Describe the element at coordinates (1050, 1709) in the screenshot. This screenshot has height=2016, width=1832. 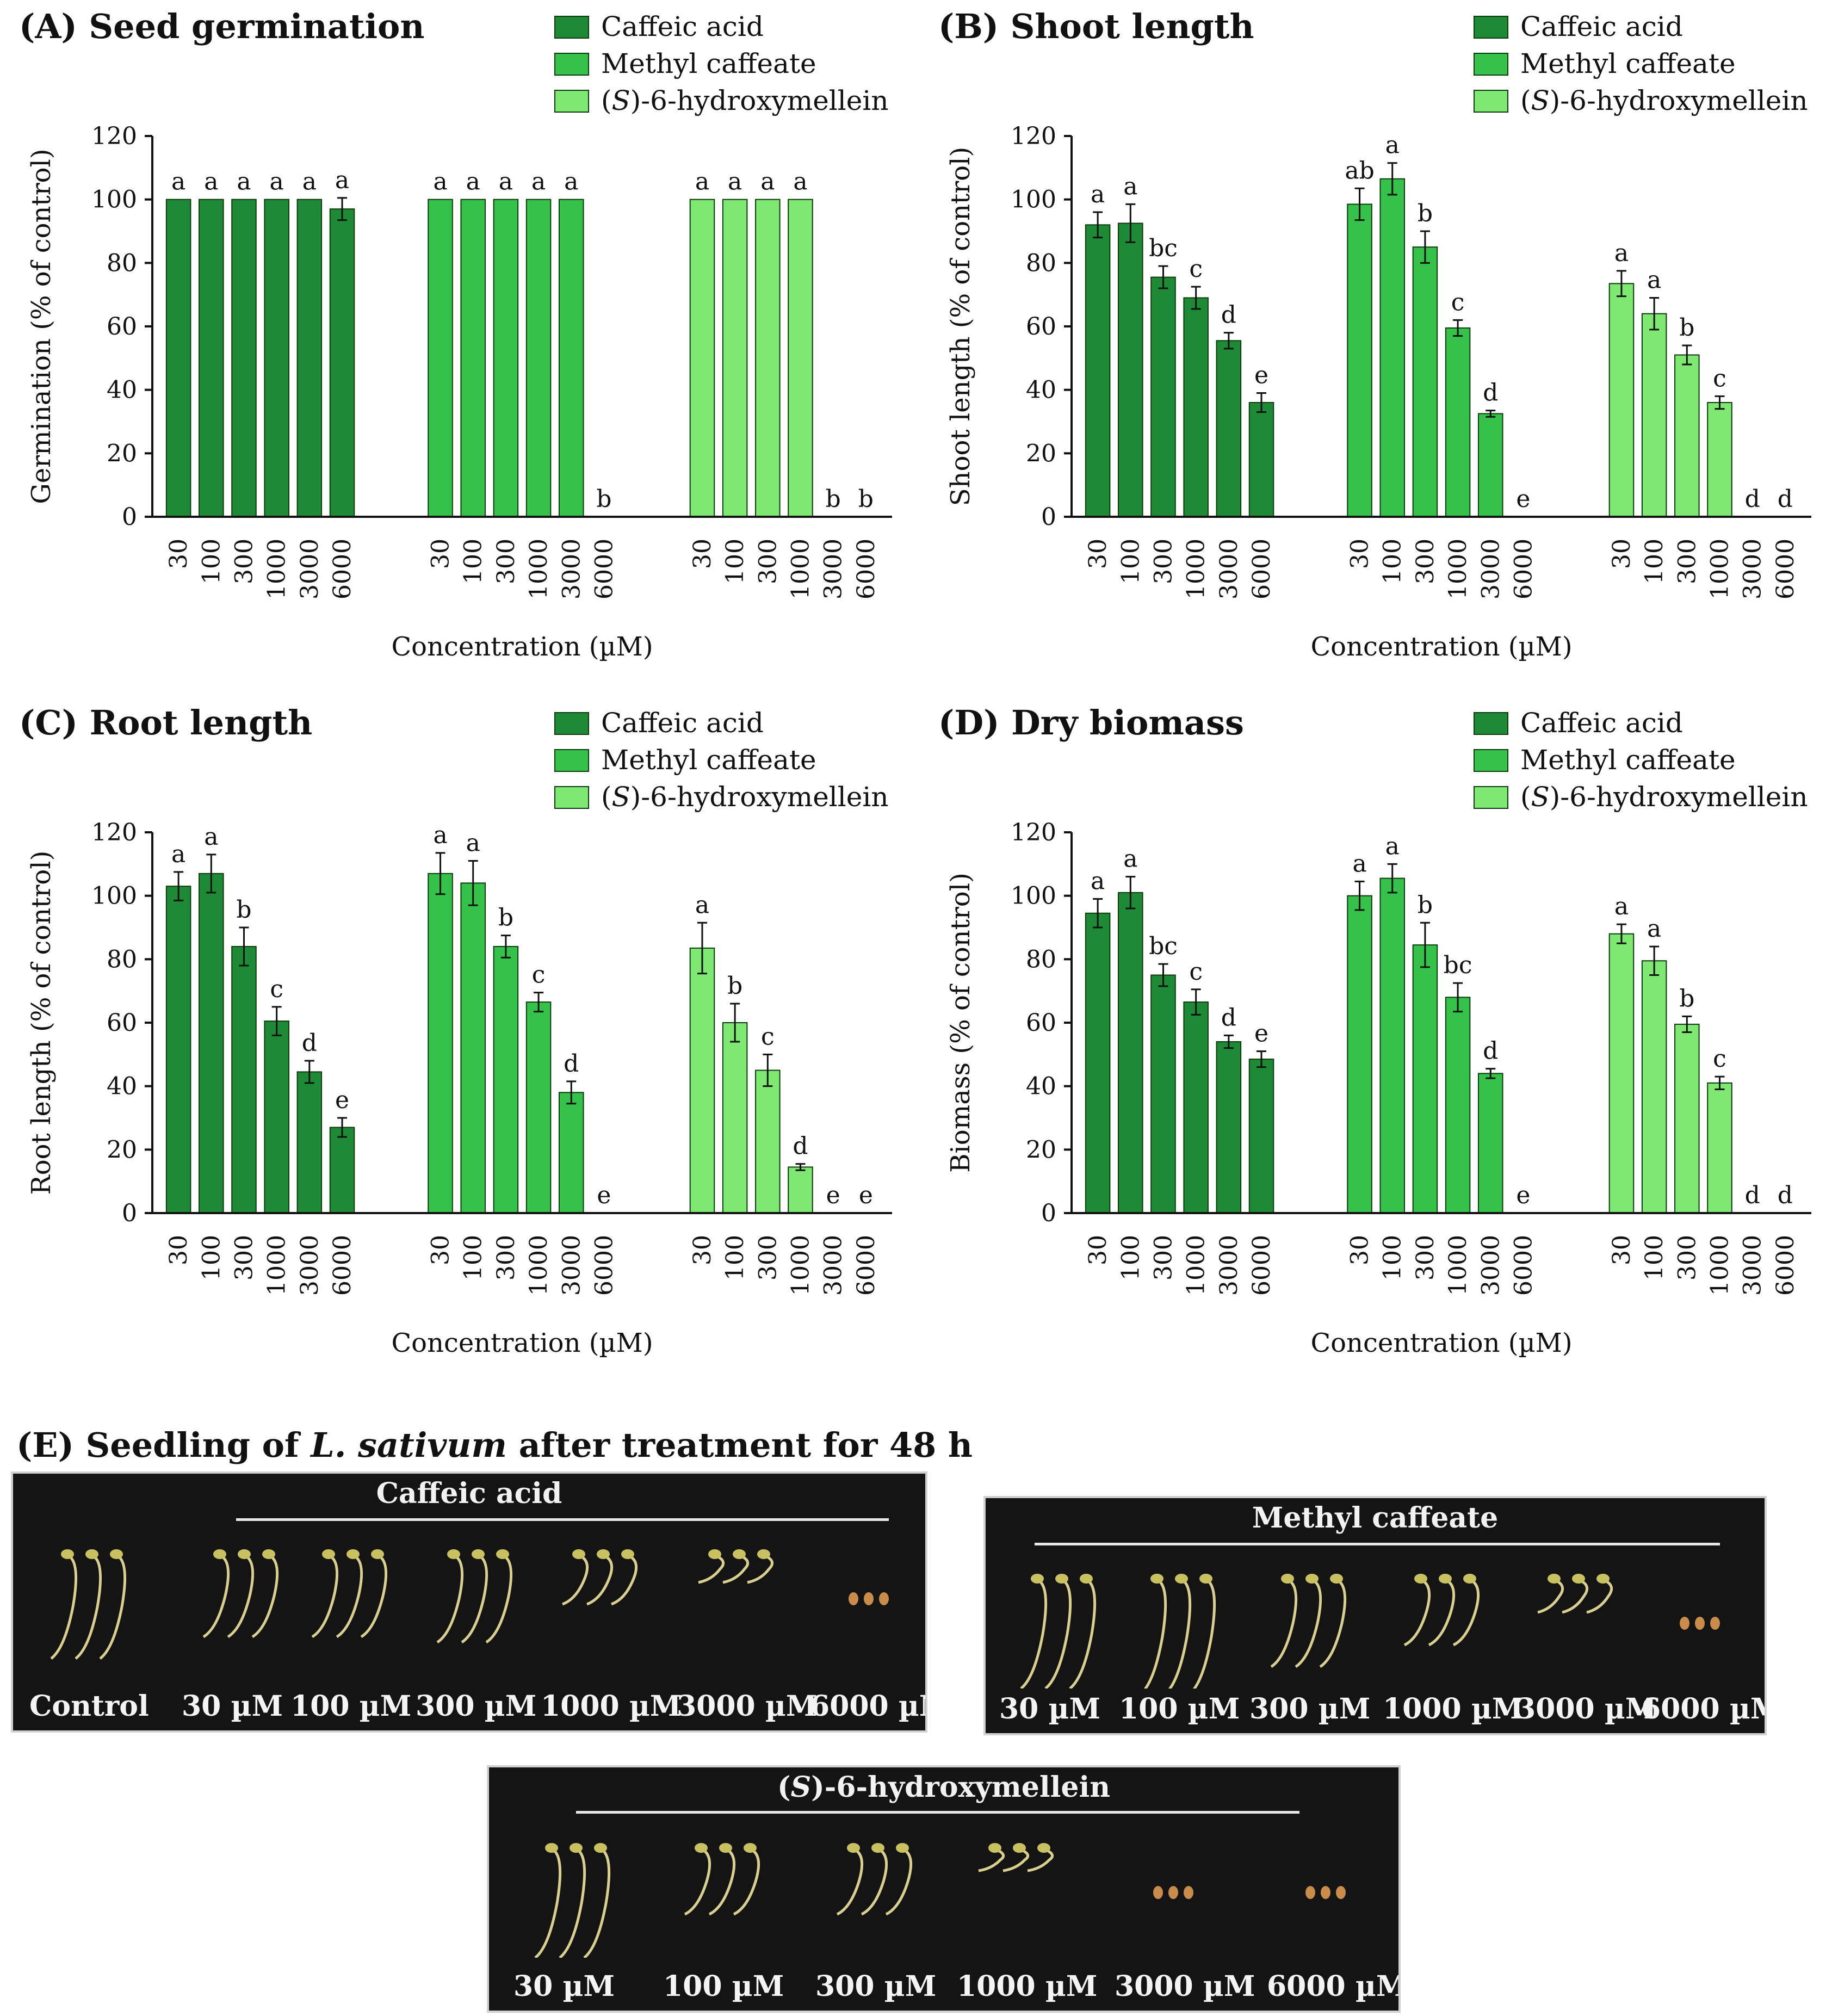
I see `photo-label: 30 µM` at that location.